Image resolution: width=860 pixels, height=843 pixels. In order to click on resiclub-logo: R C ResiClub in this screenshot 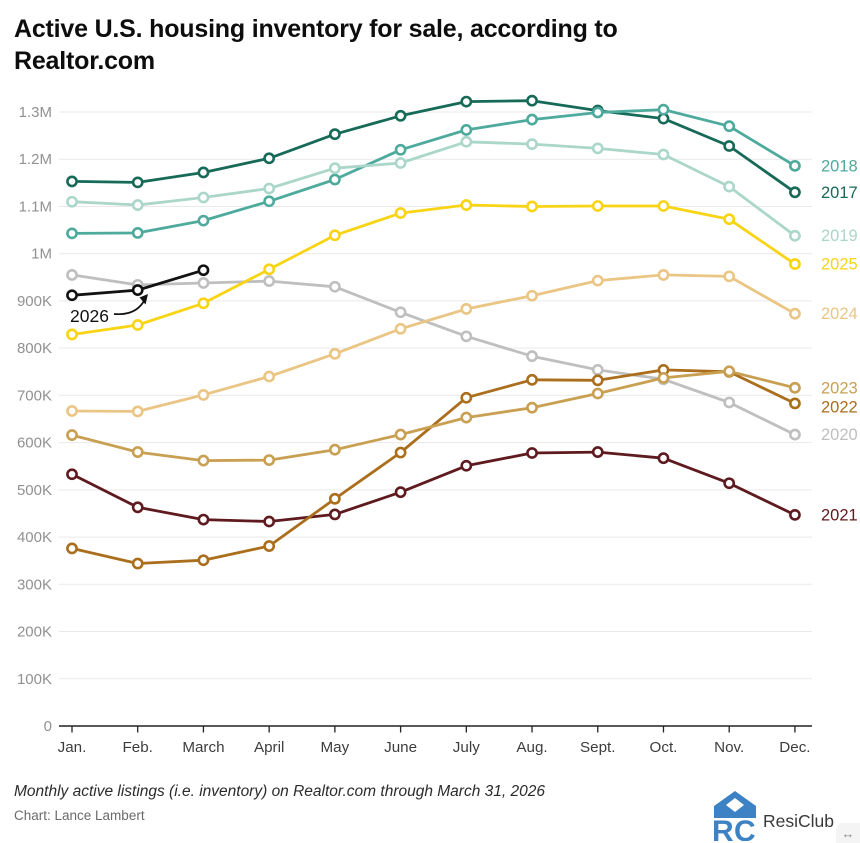, I will do `click(774, 816)`.